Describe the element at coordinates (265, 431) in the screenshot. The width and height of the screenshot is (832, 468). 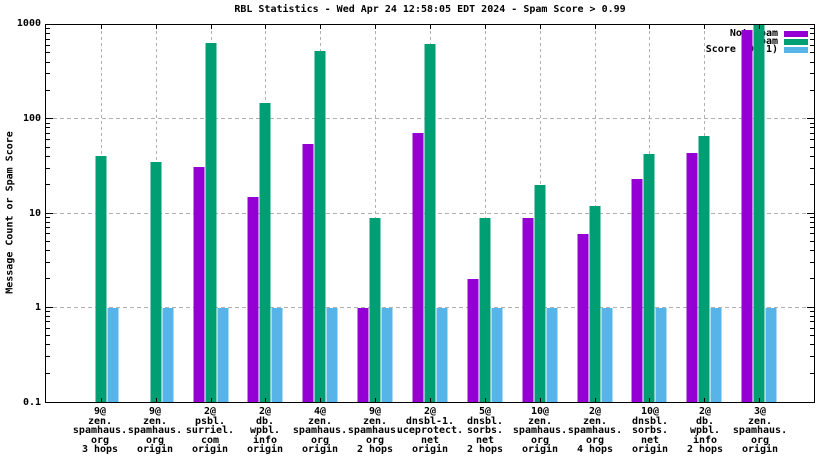
I see `x-category-label: 2@ db. wpbl. info origin` at that location.